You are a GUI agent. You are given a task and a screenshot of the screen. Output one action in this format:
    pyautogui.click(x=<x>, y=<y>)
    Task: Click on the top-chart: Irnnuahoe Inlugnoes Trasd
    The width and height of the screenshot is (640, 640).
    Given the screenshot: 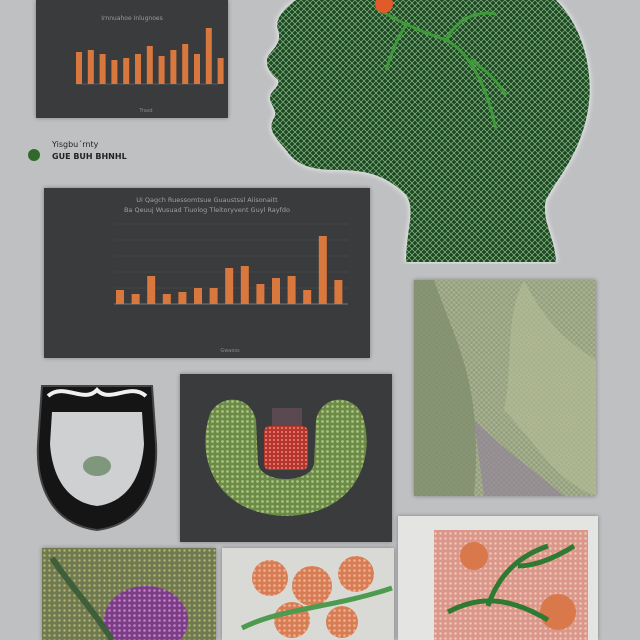 What is the action you would take?
    pyautogui.click(x=150, y=64)
    